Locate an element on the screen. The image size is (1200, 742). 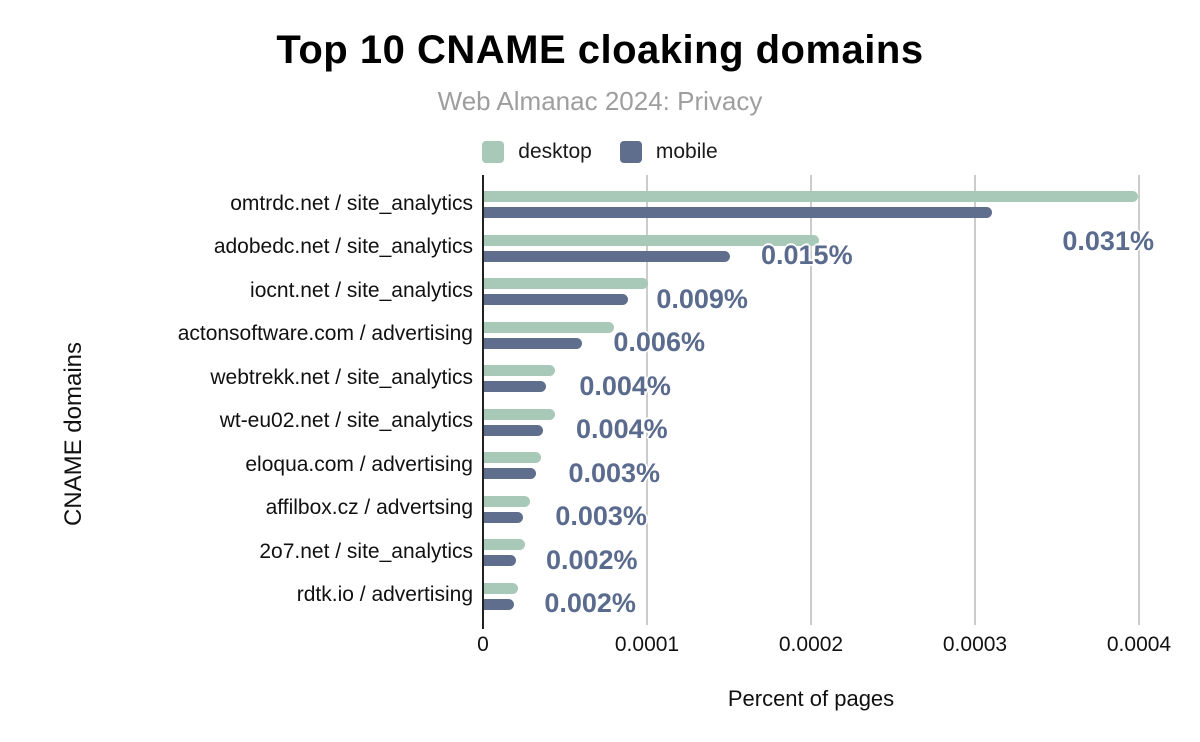
x-tick-label: 0 is located at coordinates (483, 644).